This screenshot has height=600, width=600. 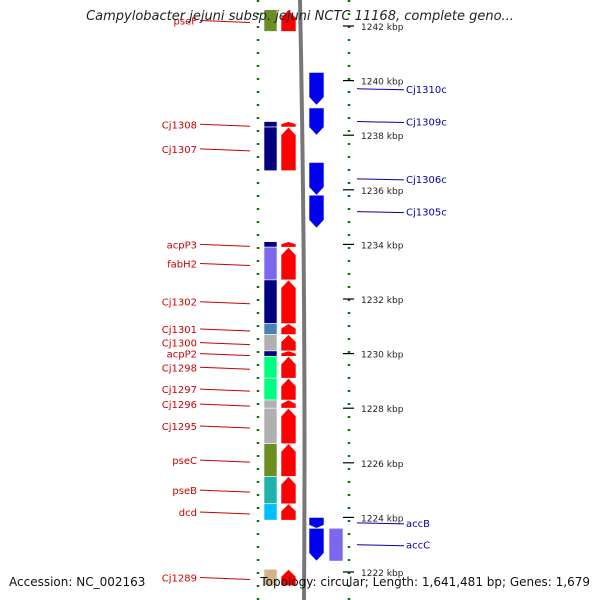 What do you see at coordinates (382, 574) in the screenshot?
I see `scale-tick-label: 1222 kbp` at bounding box center [382, 574].